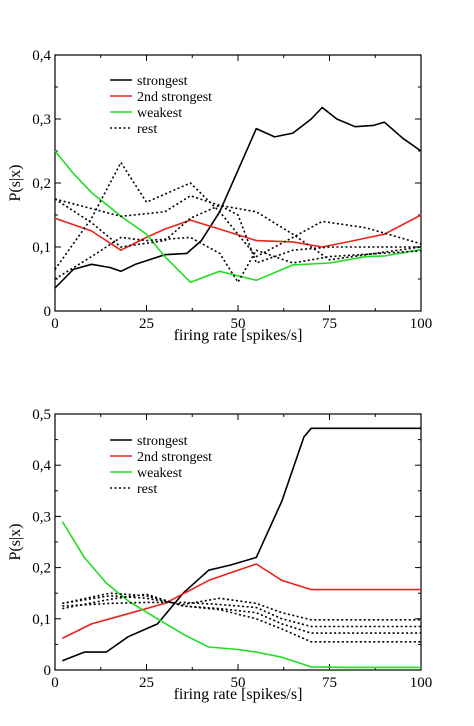 The width and height of the screenshot is (474, 726). I want to click on y-tick-label: 0,5, so click(41, 415).